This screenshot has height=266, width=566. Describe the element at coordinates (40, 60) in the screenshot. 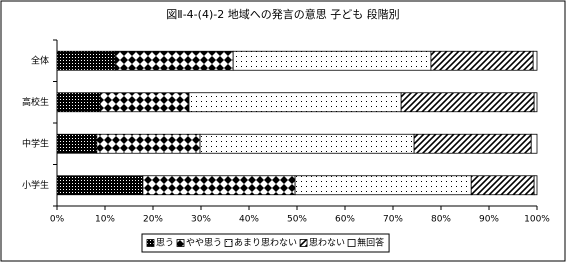

I see `y-tick-label: 全体` at that location.